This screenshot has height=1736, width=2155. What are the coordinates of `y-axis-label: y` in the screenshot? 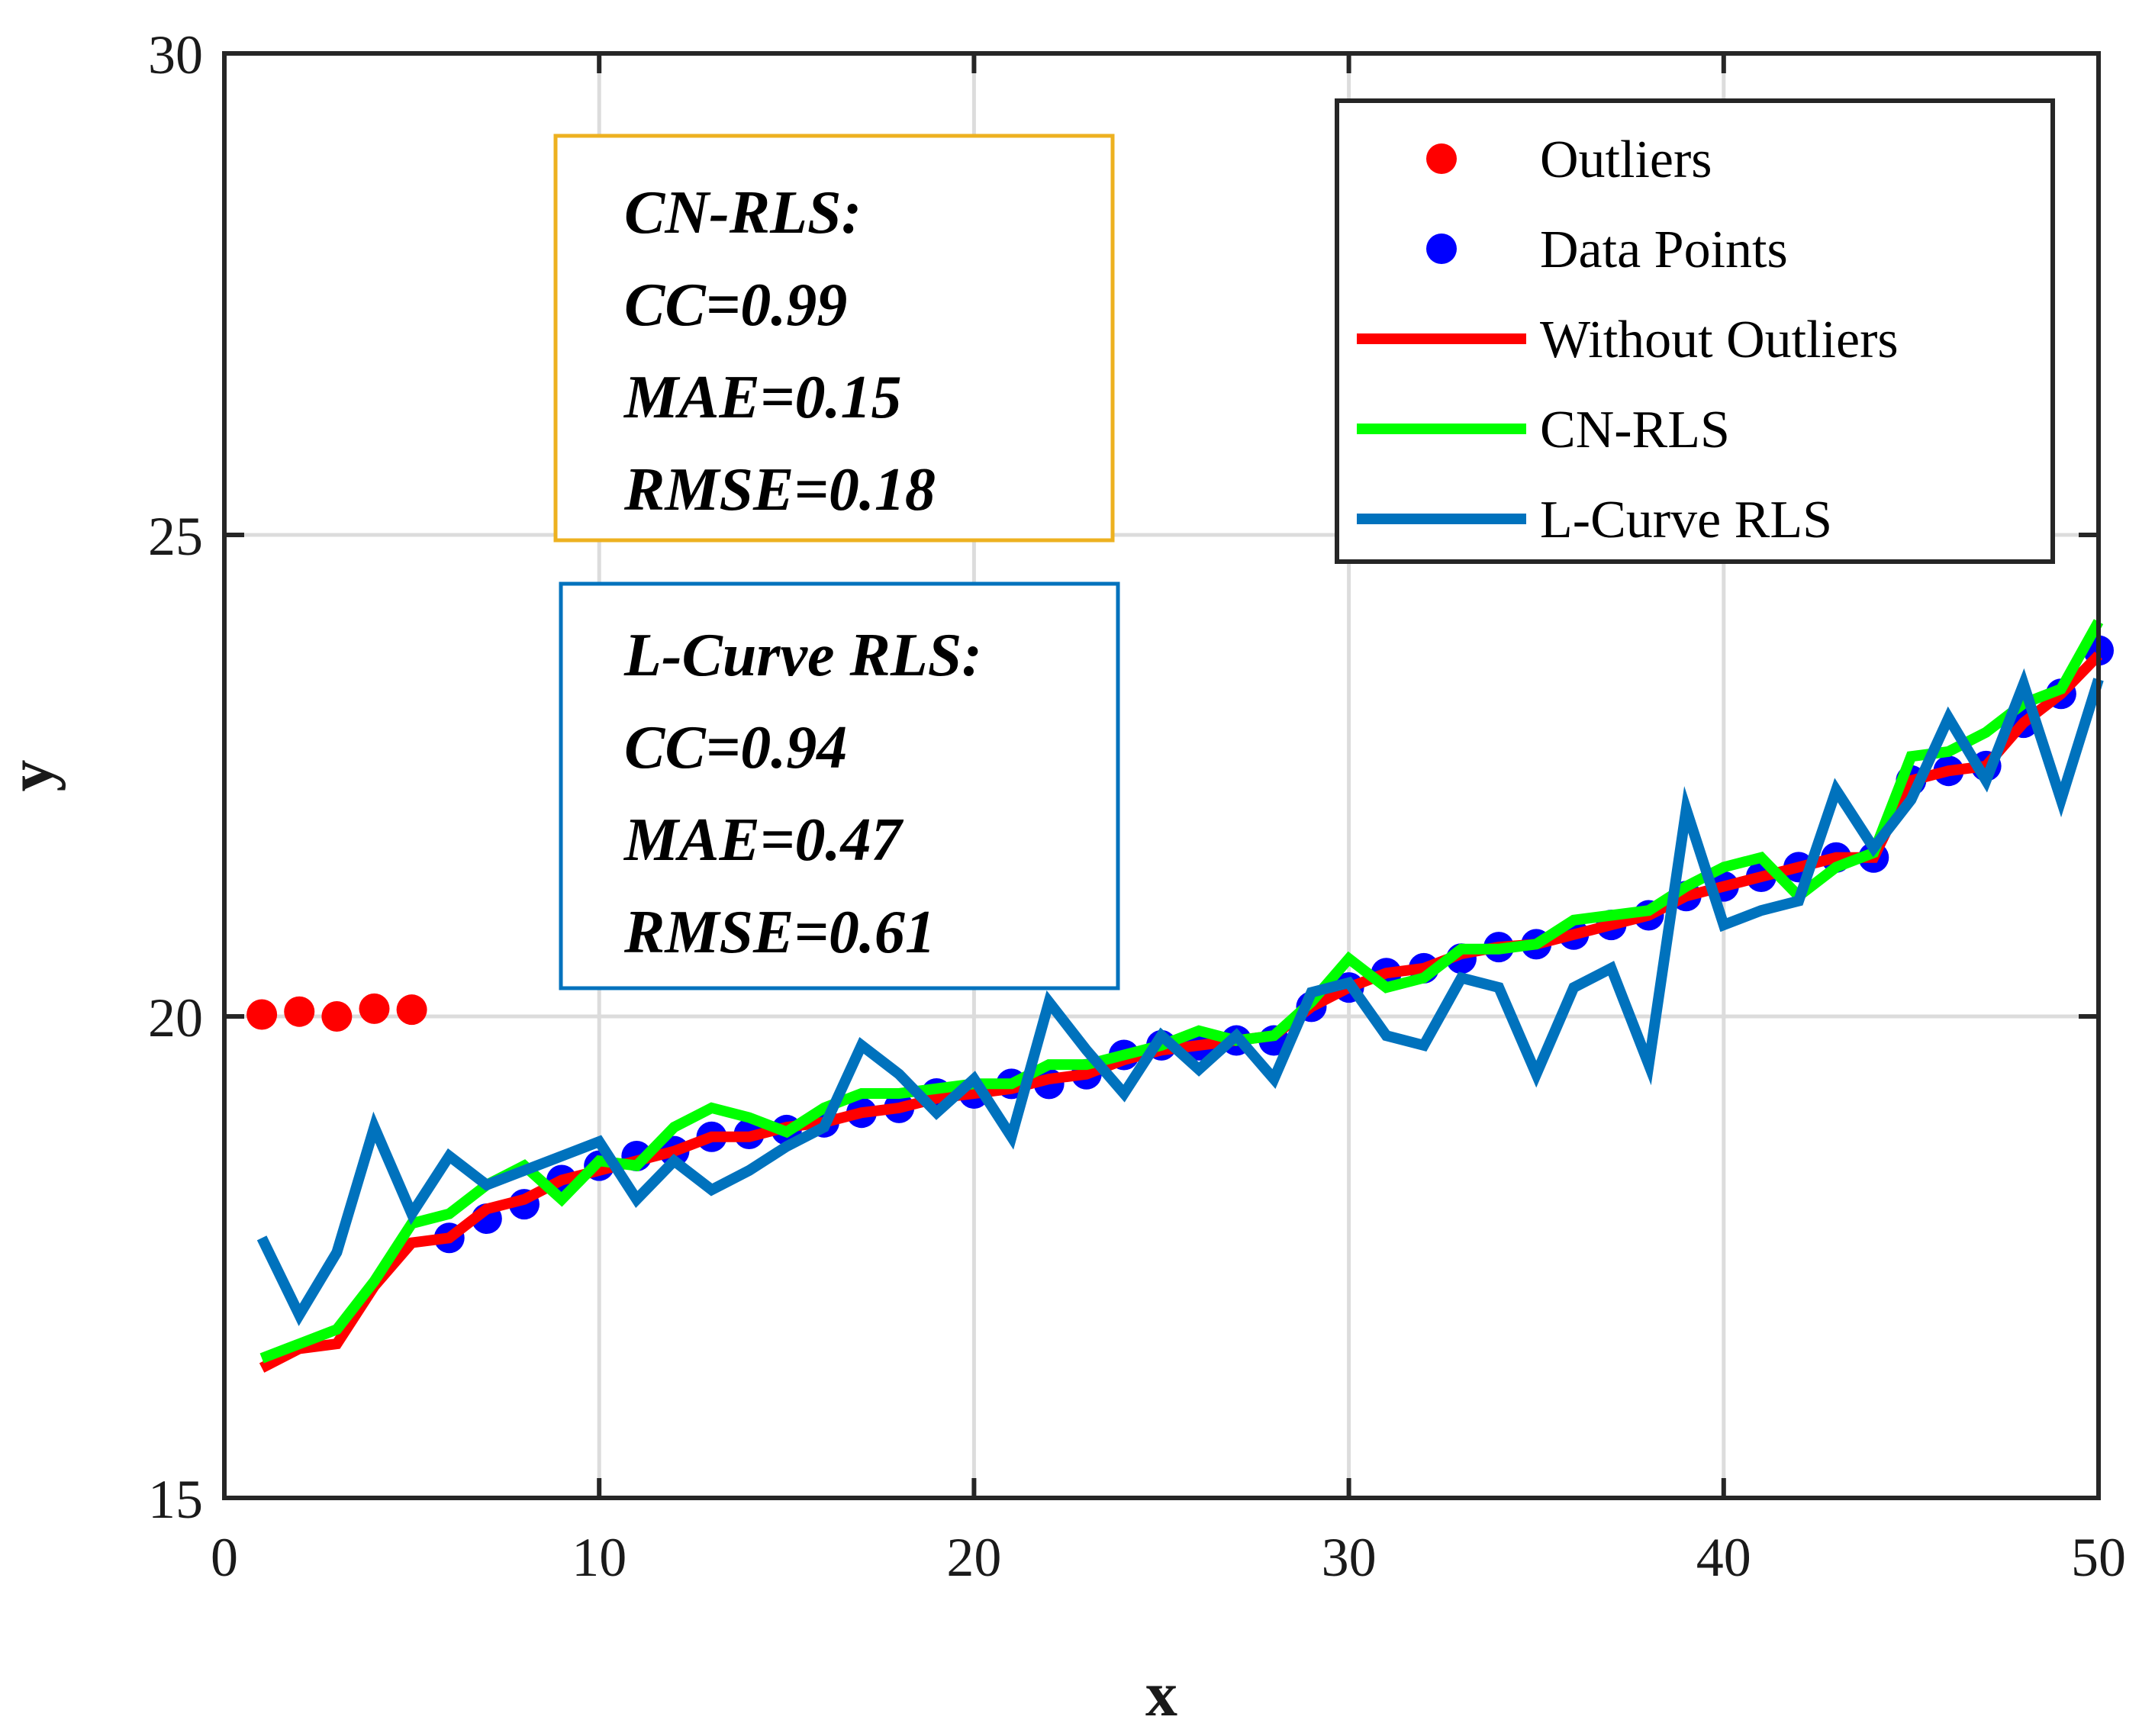 It's located at (33, 776).